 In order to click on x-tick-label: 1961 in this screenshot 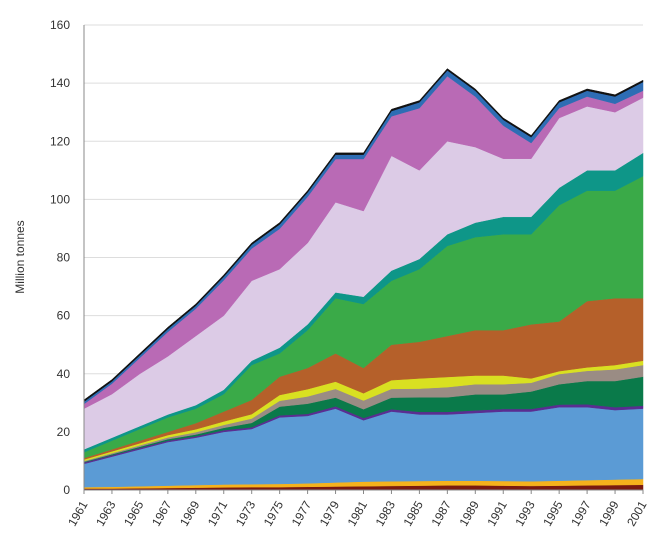, I will do `click(78, 513)`.